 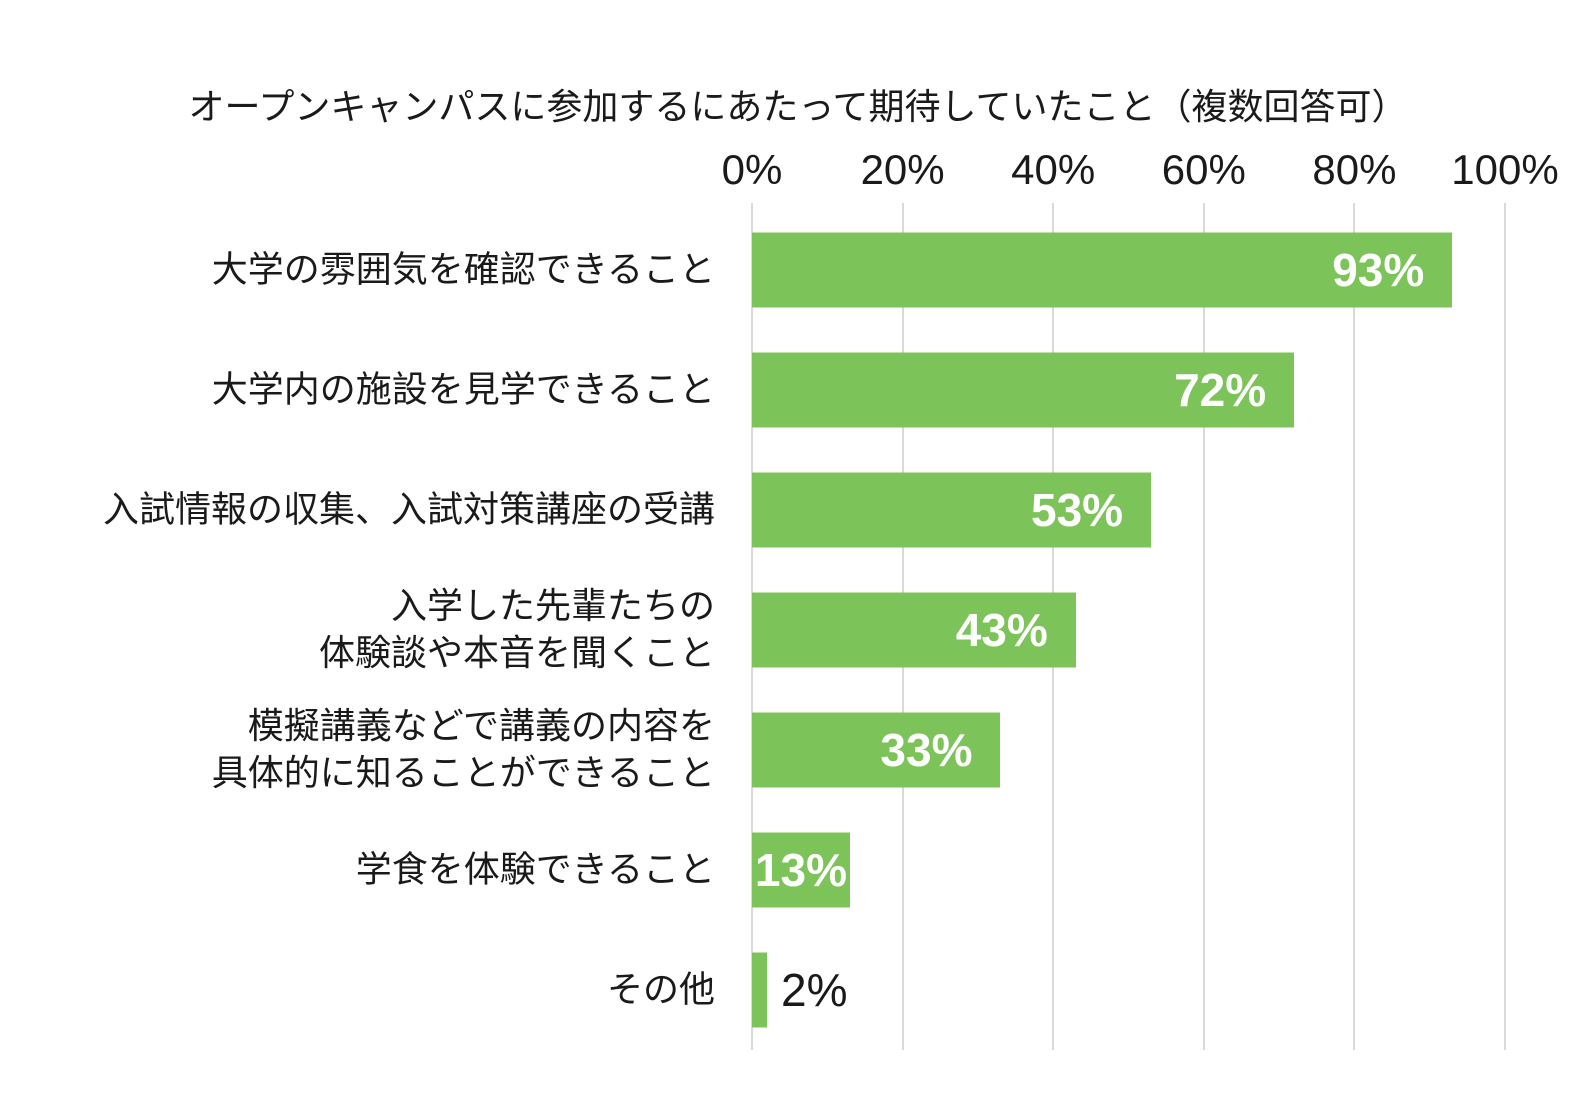 I want to click on category-label: その他, so click(x=660, y=989).